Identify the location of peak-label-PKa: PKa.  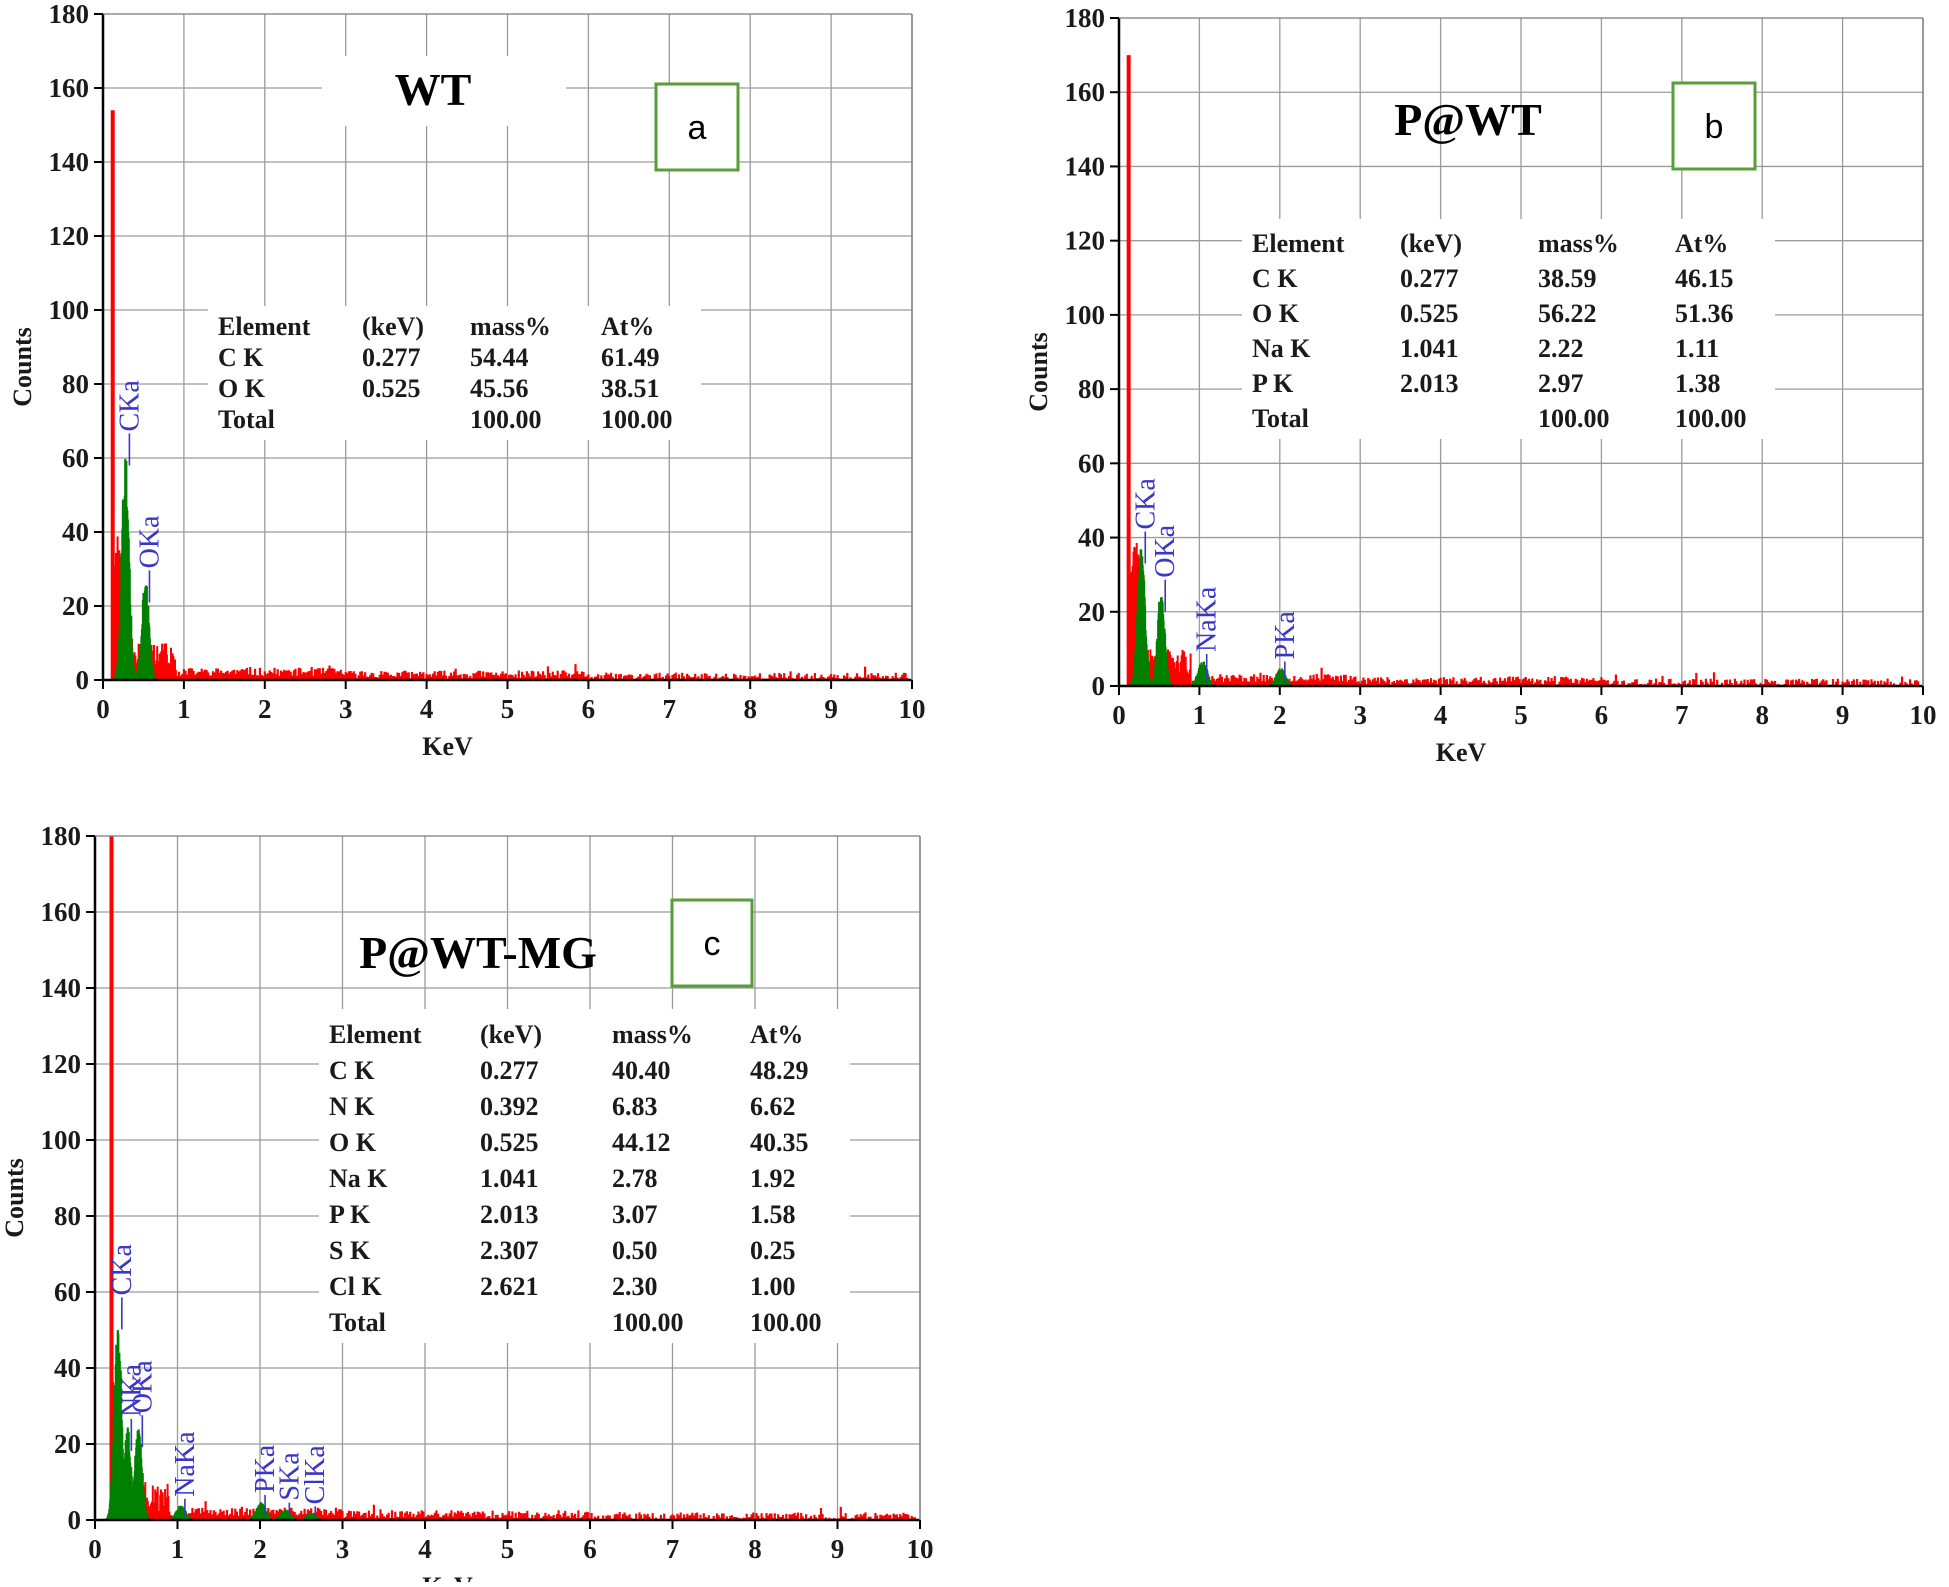
(1285, 635).